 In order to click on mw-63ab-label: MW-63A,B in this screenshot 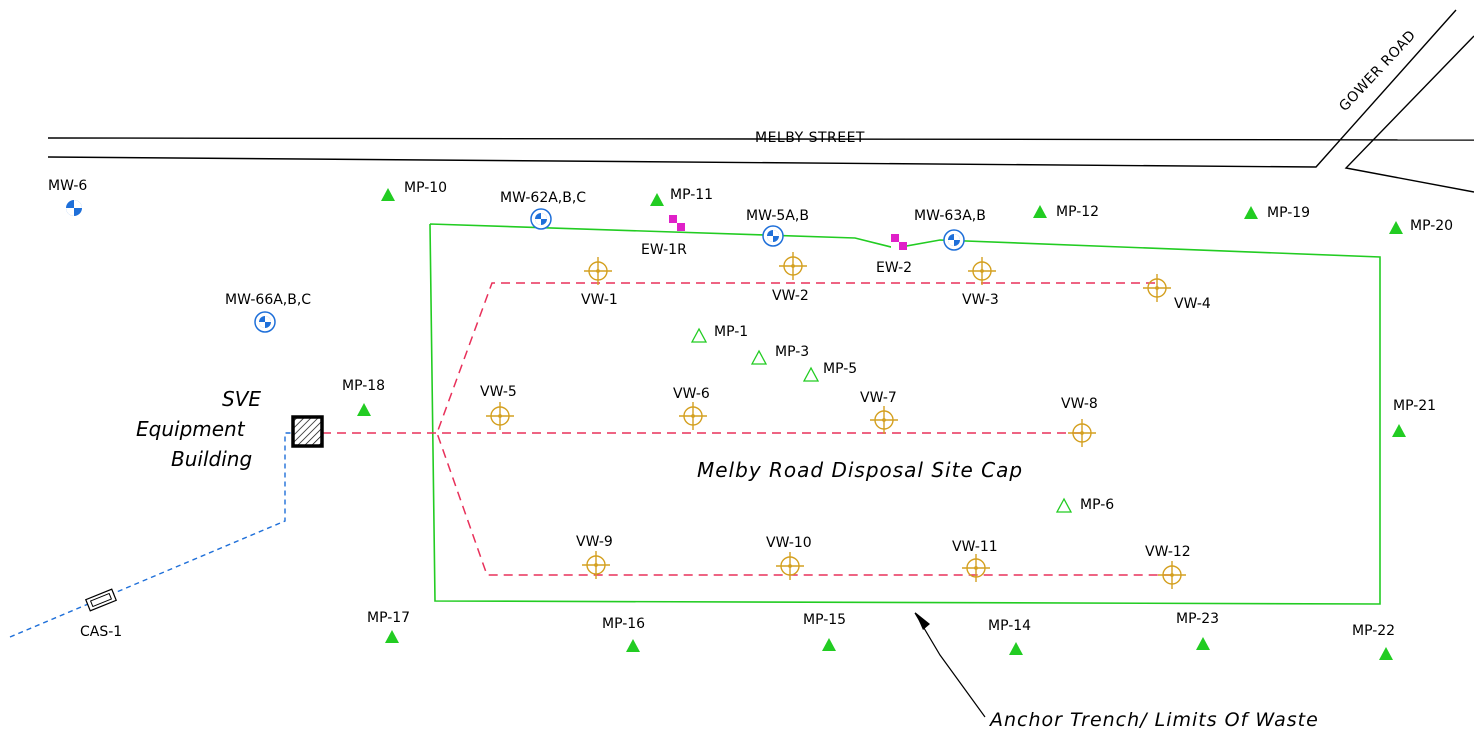, I will do `click(950, 216)`.